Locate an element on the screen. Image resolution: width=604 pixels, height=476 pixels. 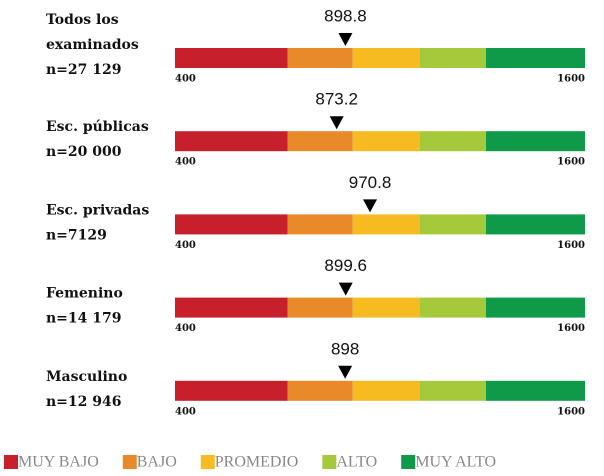
group-label: examinados is located at coordinates (92, 45).